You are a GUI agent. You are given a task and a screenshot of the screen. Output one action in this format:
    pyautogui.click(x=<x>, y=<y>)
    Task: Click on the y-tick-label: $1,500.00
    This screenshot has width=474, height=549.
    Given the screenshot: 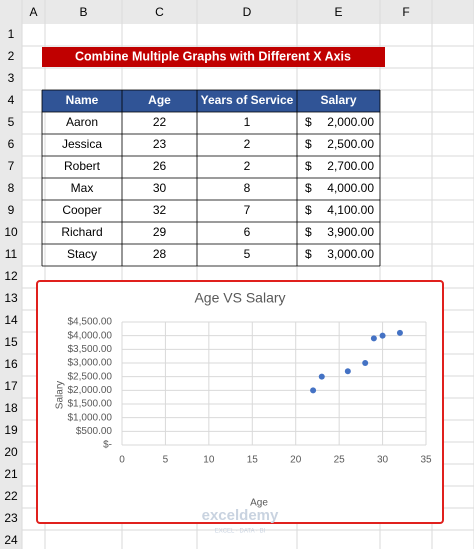 What is the action you would take?
    pyautogui.click(x=90, y=404)
    